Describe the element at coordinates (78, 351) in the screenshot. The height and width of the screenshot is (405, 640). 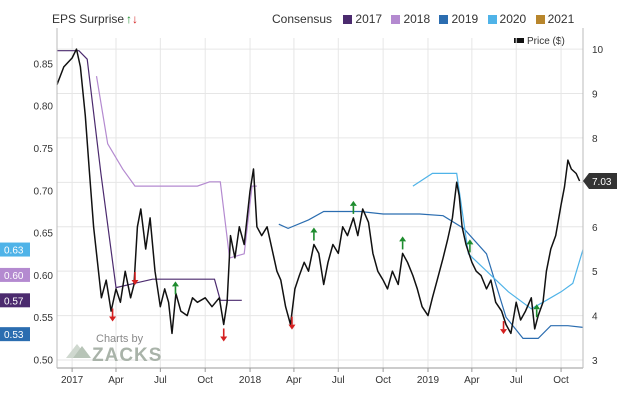
I see `zacks-logo-icon` at that location.